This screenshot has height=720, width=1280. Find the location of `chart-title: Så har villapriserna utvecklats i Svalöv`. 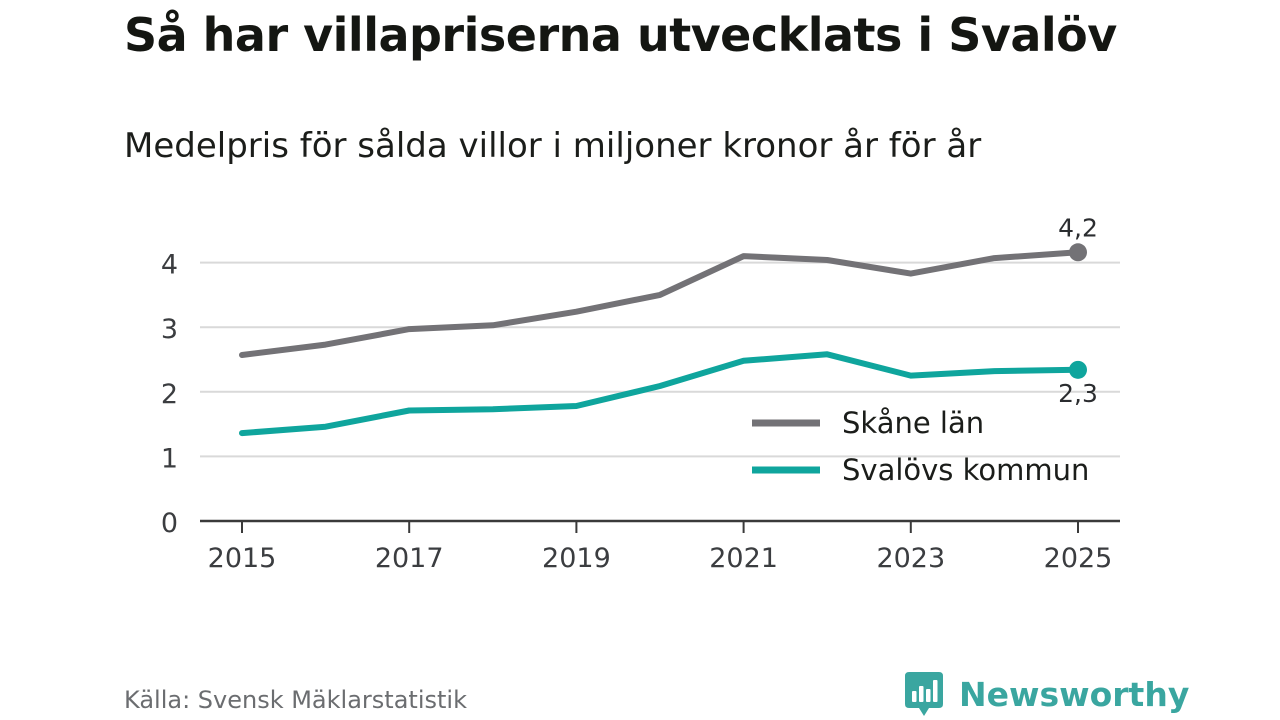

chart-title: Så har villapriserna utvecklats i Svalöv is located at coordinates (620, 35).